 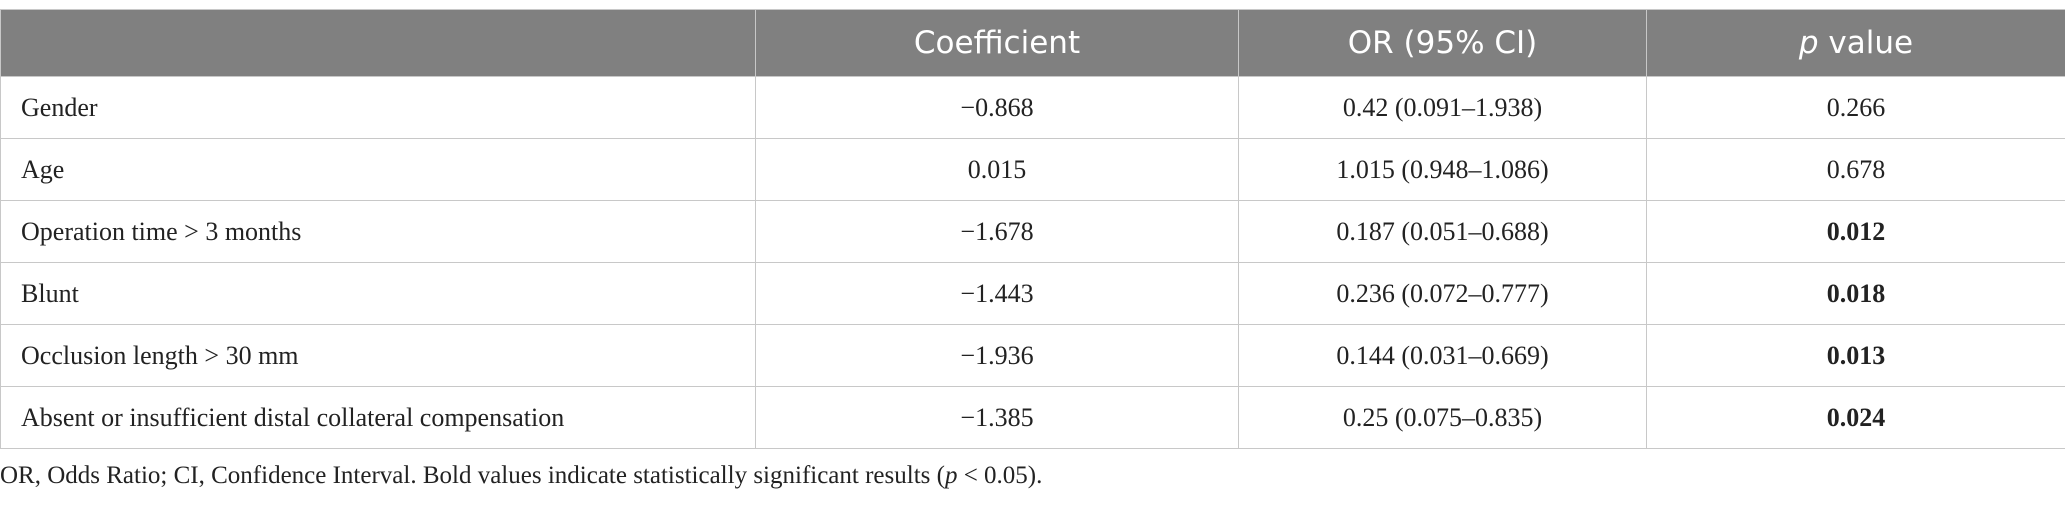 I want to click on header-cell: OR (95% CI), so click(x=1442, y=43).